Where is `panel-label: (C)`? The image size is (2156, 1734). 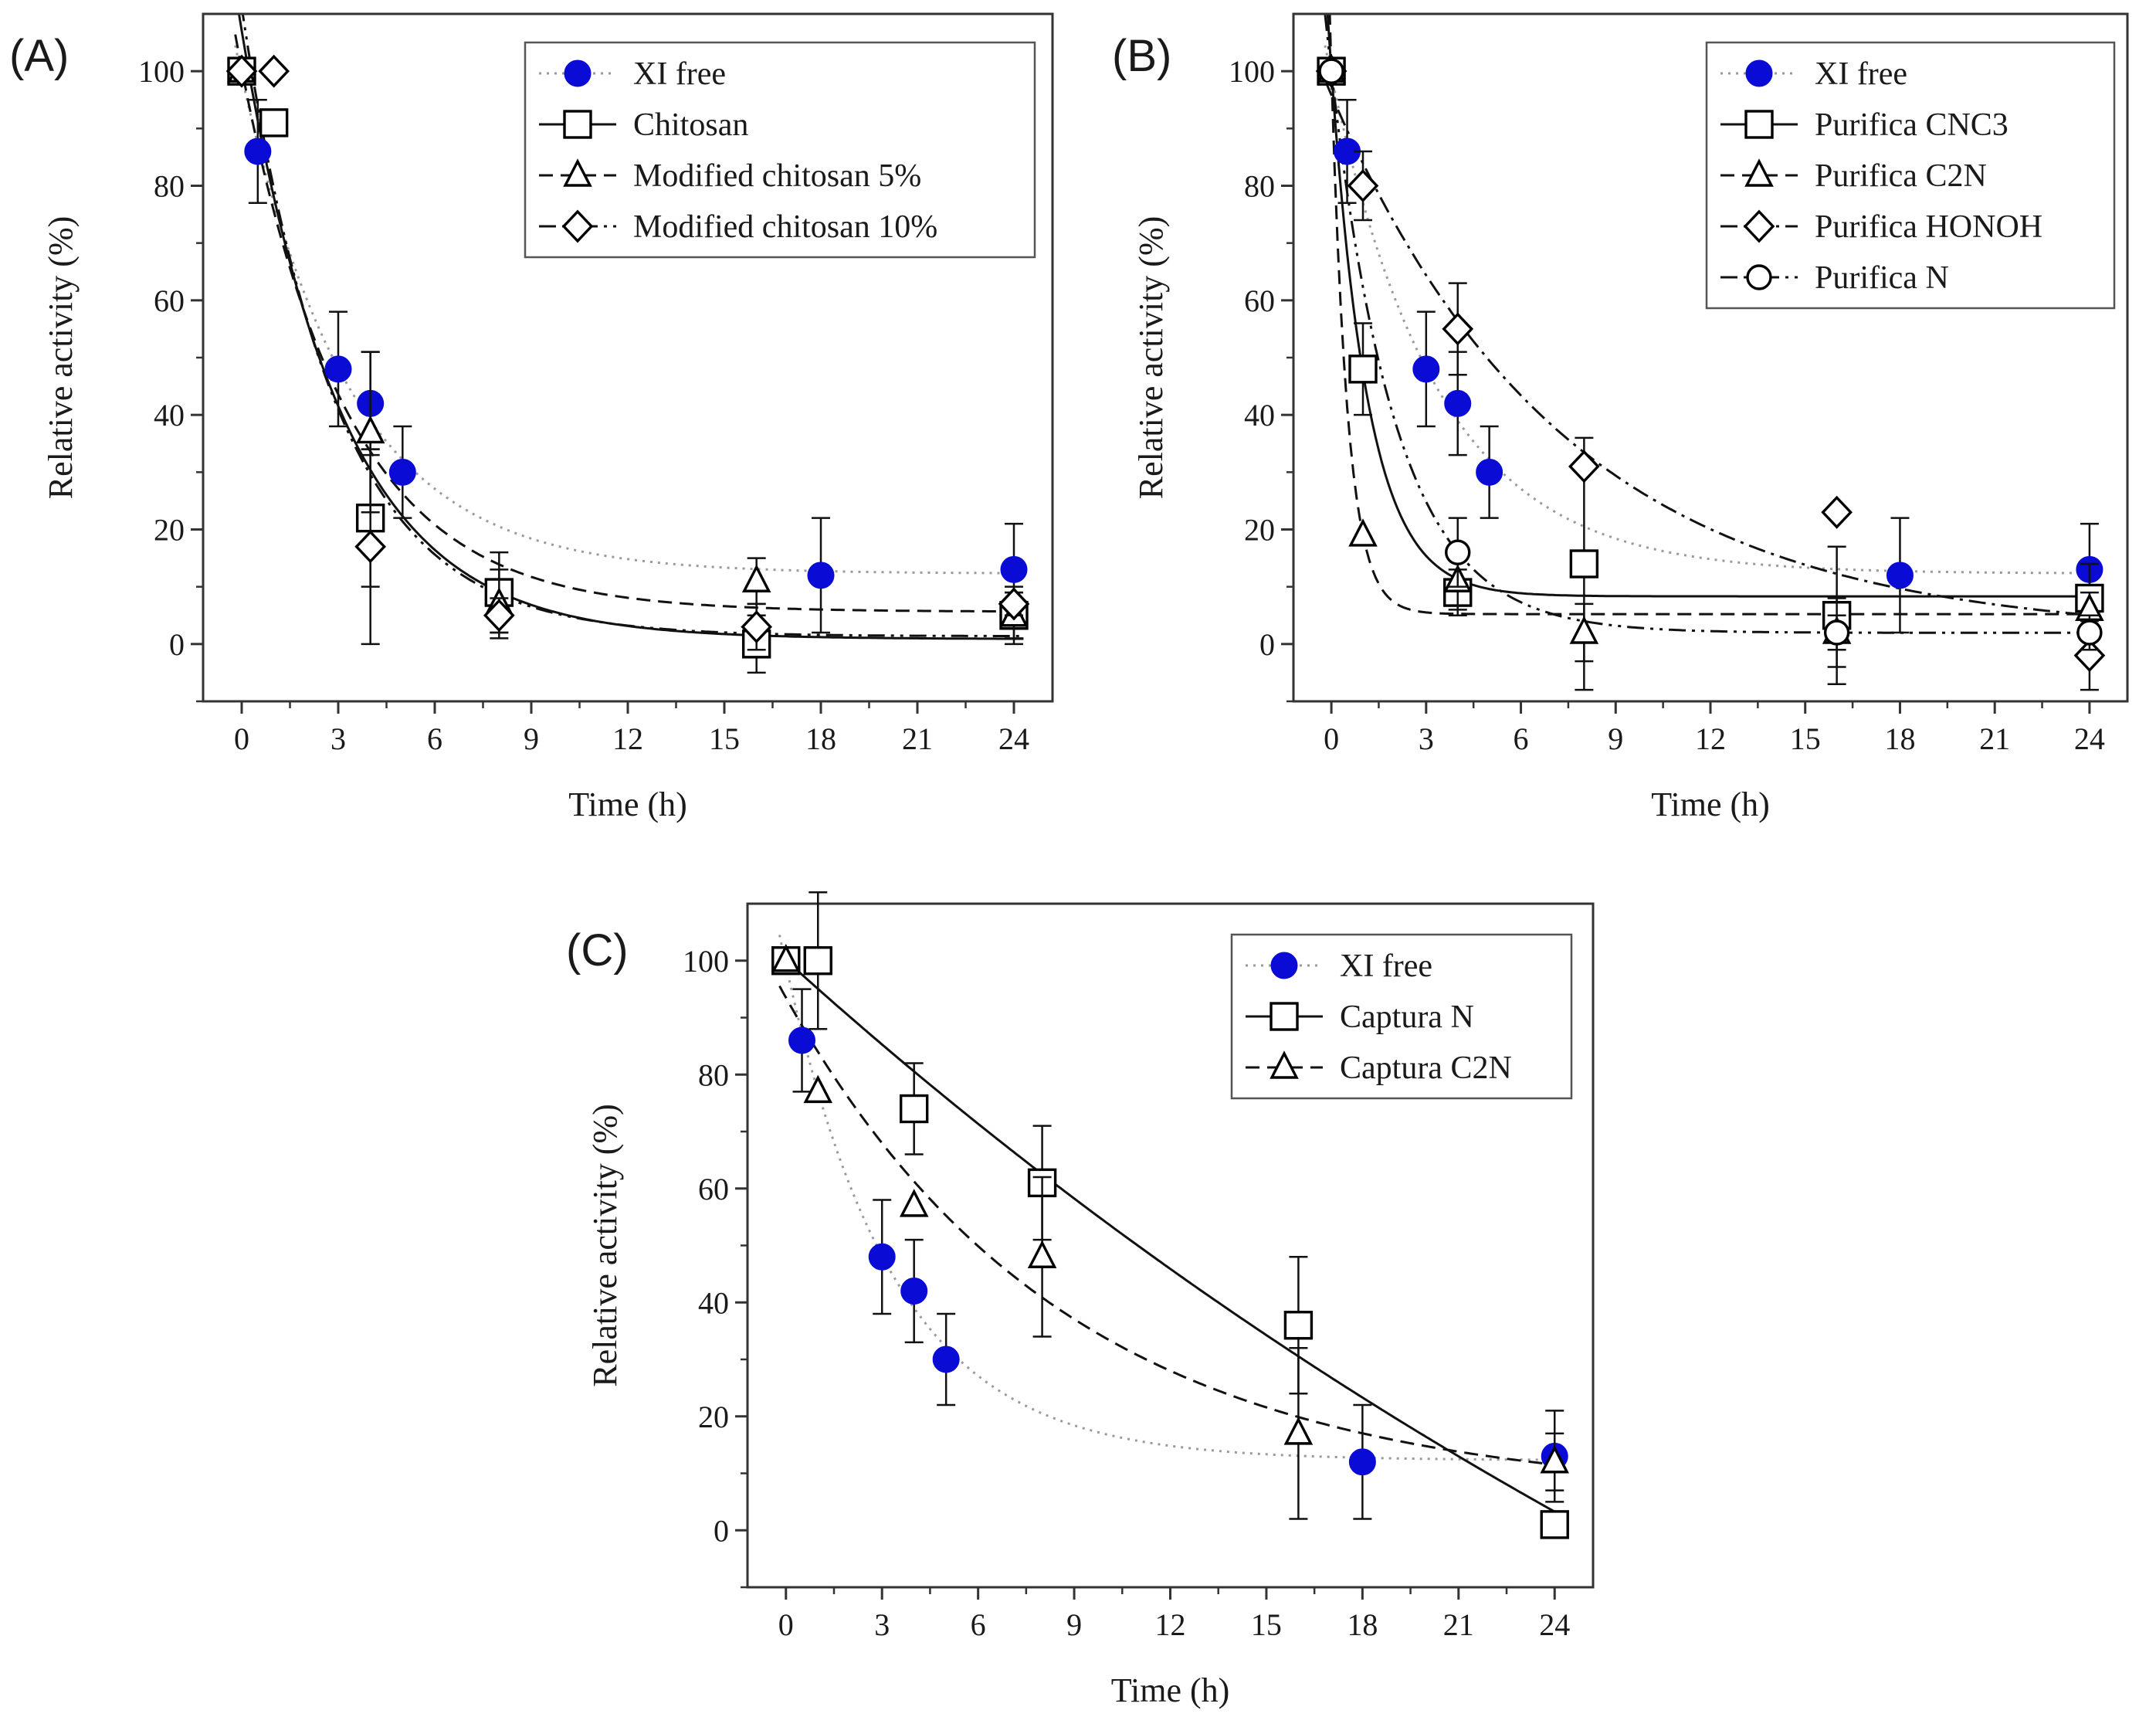 panel-label: (C) is located at coordinates (597, 950).